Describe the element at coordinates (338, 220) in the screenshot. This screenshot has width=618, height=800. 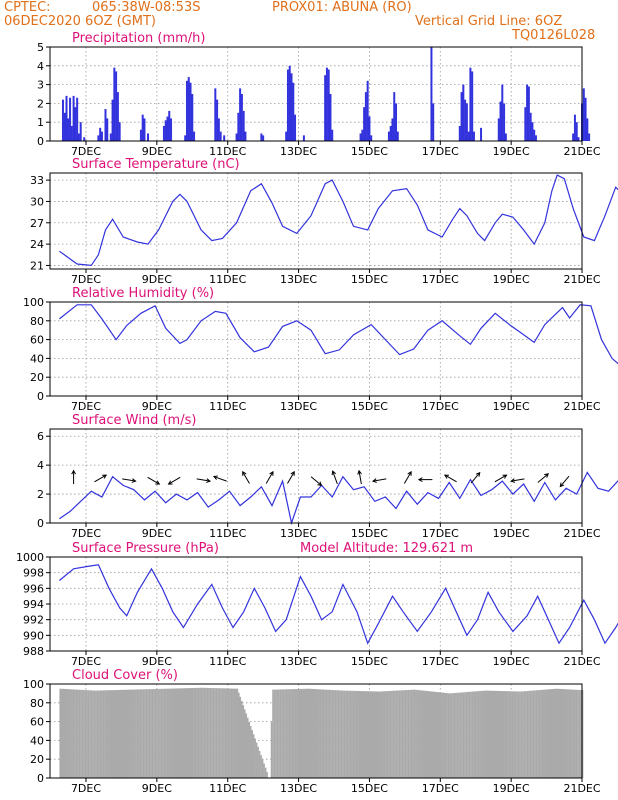
I see `series-line-temp` at that location.